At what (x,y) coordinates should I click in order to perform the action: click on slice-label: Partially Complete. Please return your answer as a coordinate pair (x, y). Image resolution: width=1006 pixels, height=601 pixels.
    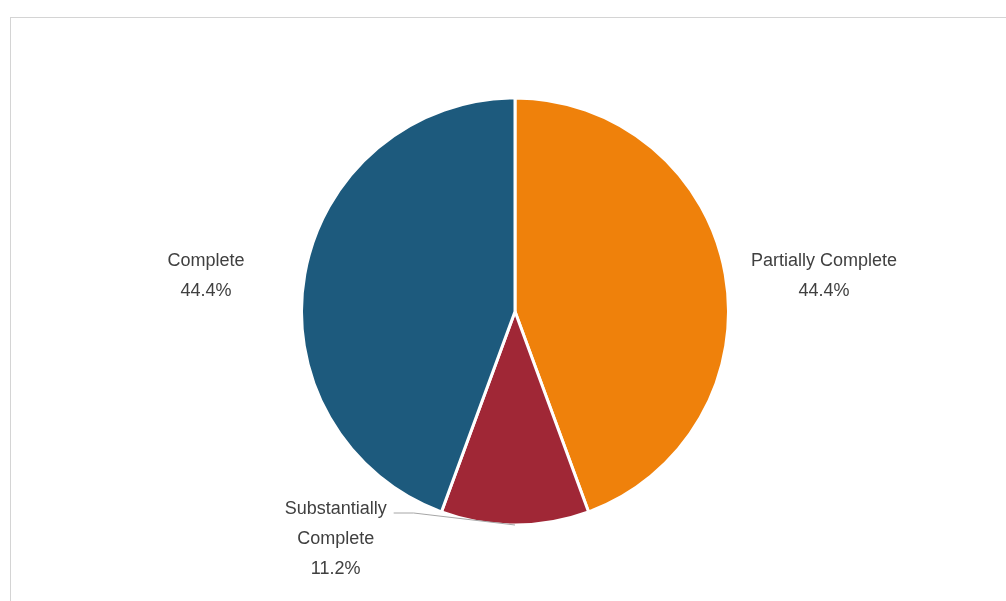
    Looking at the image, I should click on (824, 259).